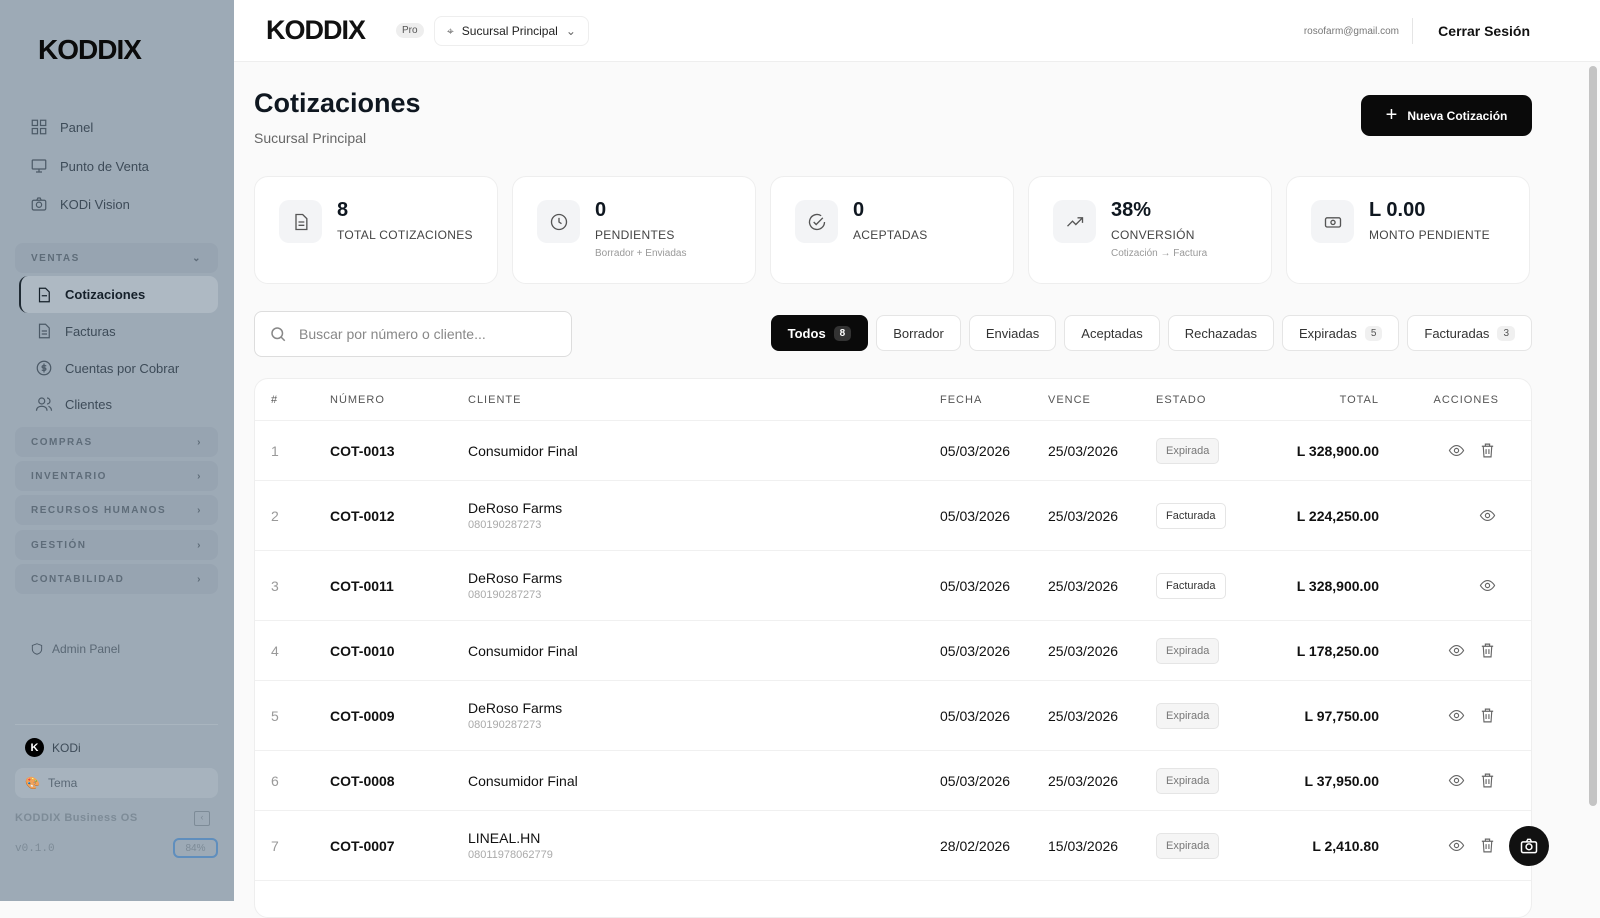 The height and width of the screenshot is (918, 1600). I want to click on sidebar-item-punto-de-venta: Punto de Venta, so click(89, 166).